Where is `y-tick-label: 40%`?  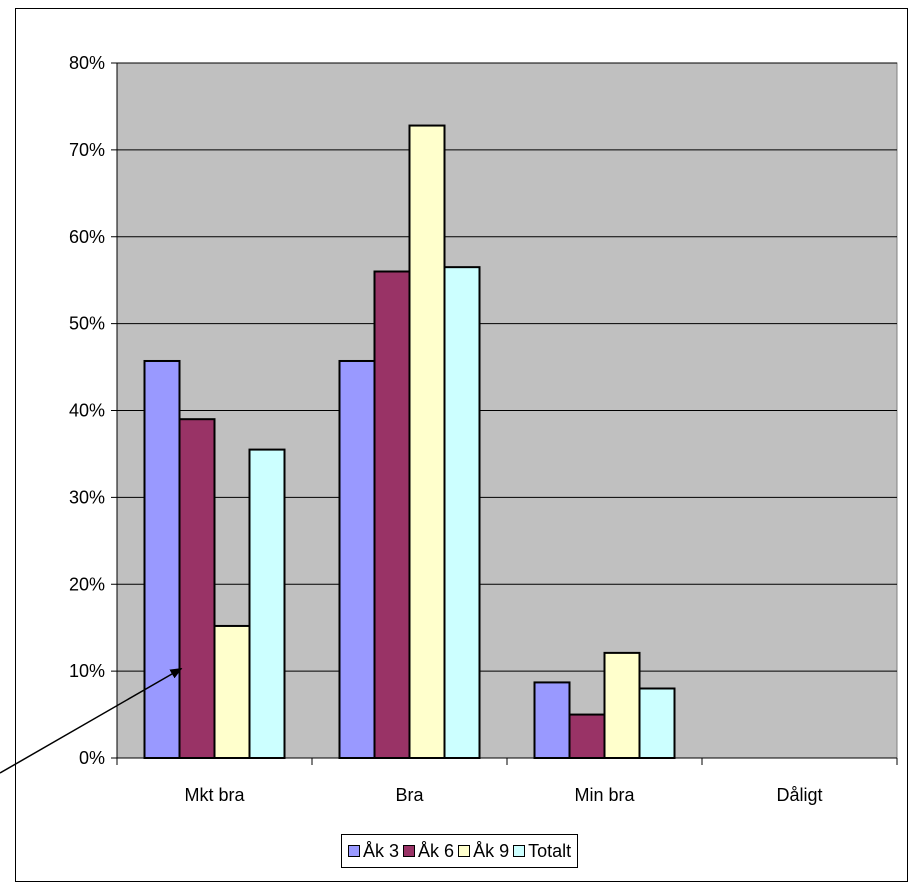 y-tick-label: 40% is located at coordinates (87, 411).